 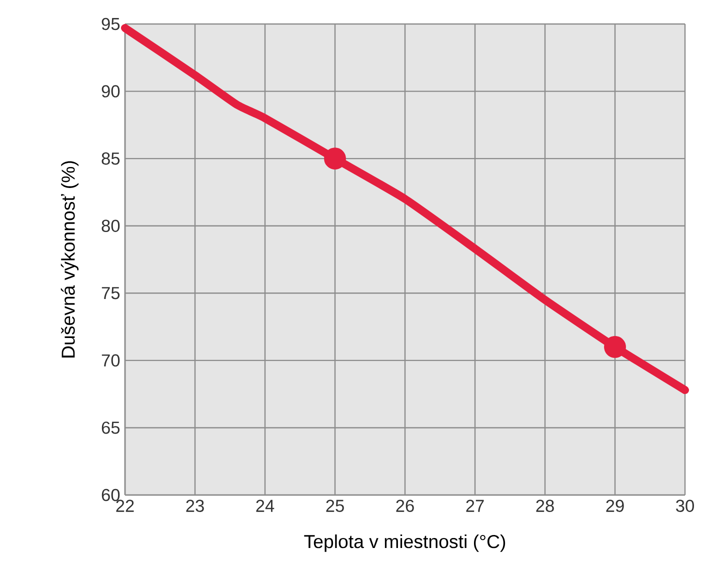 What do you see at coordinates (405, 506) in the screenshot?
I see `x-tick-label: 26` at bounding box center [405, 506].